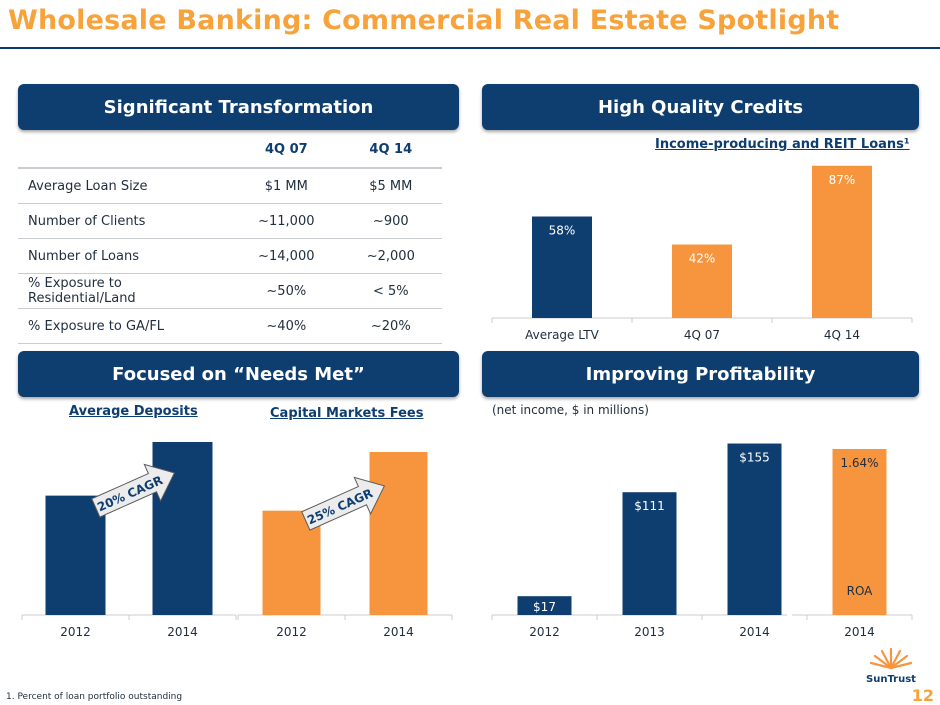  What do you see at coordinates (390, 221) in the screenshot?
I see `table-cell: ~900` at bounding box center [390, 221].